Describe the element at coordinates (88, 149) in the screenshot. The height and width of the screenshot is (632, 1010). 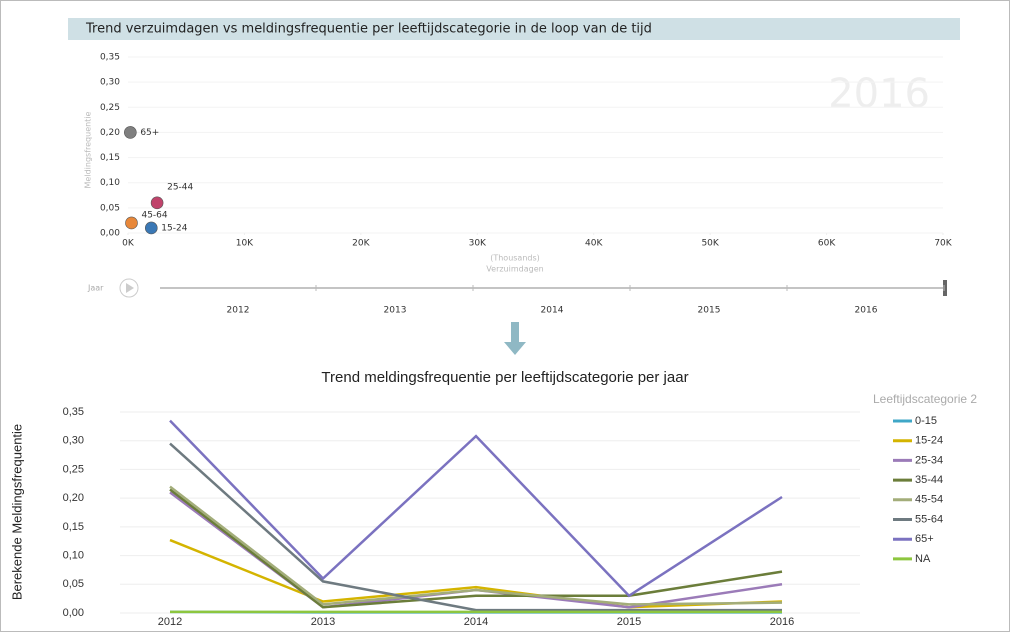
I see `y-axis-title: Meldingsfrequentie` at that location.